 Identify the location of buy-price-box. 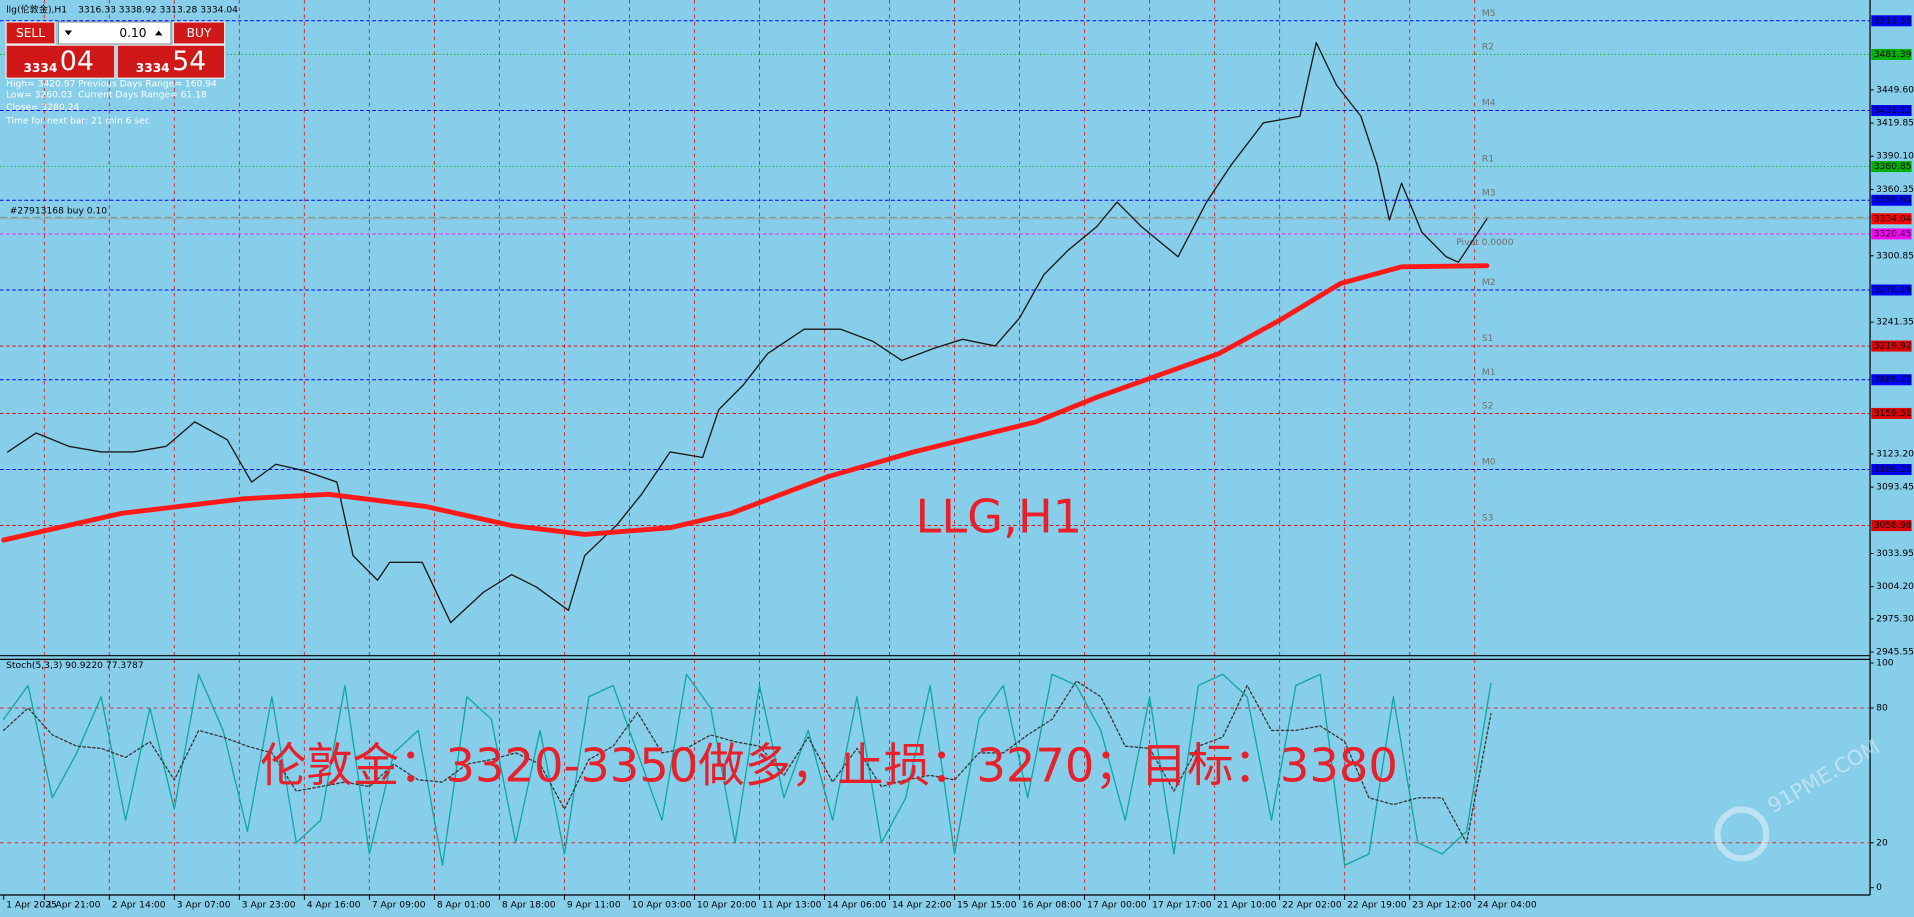
(171, 61).